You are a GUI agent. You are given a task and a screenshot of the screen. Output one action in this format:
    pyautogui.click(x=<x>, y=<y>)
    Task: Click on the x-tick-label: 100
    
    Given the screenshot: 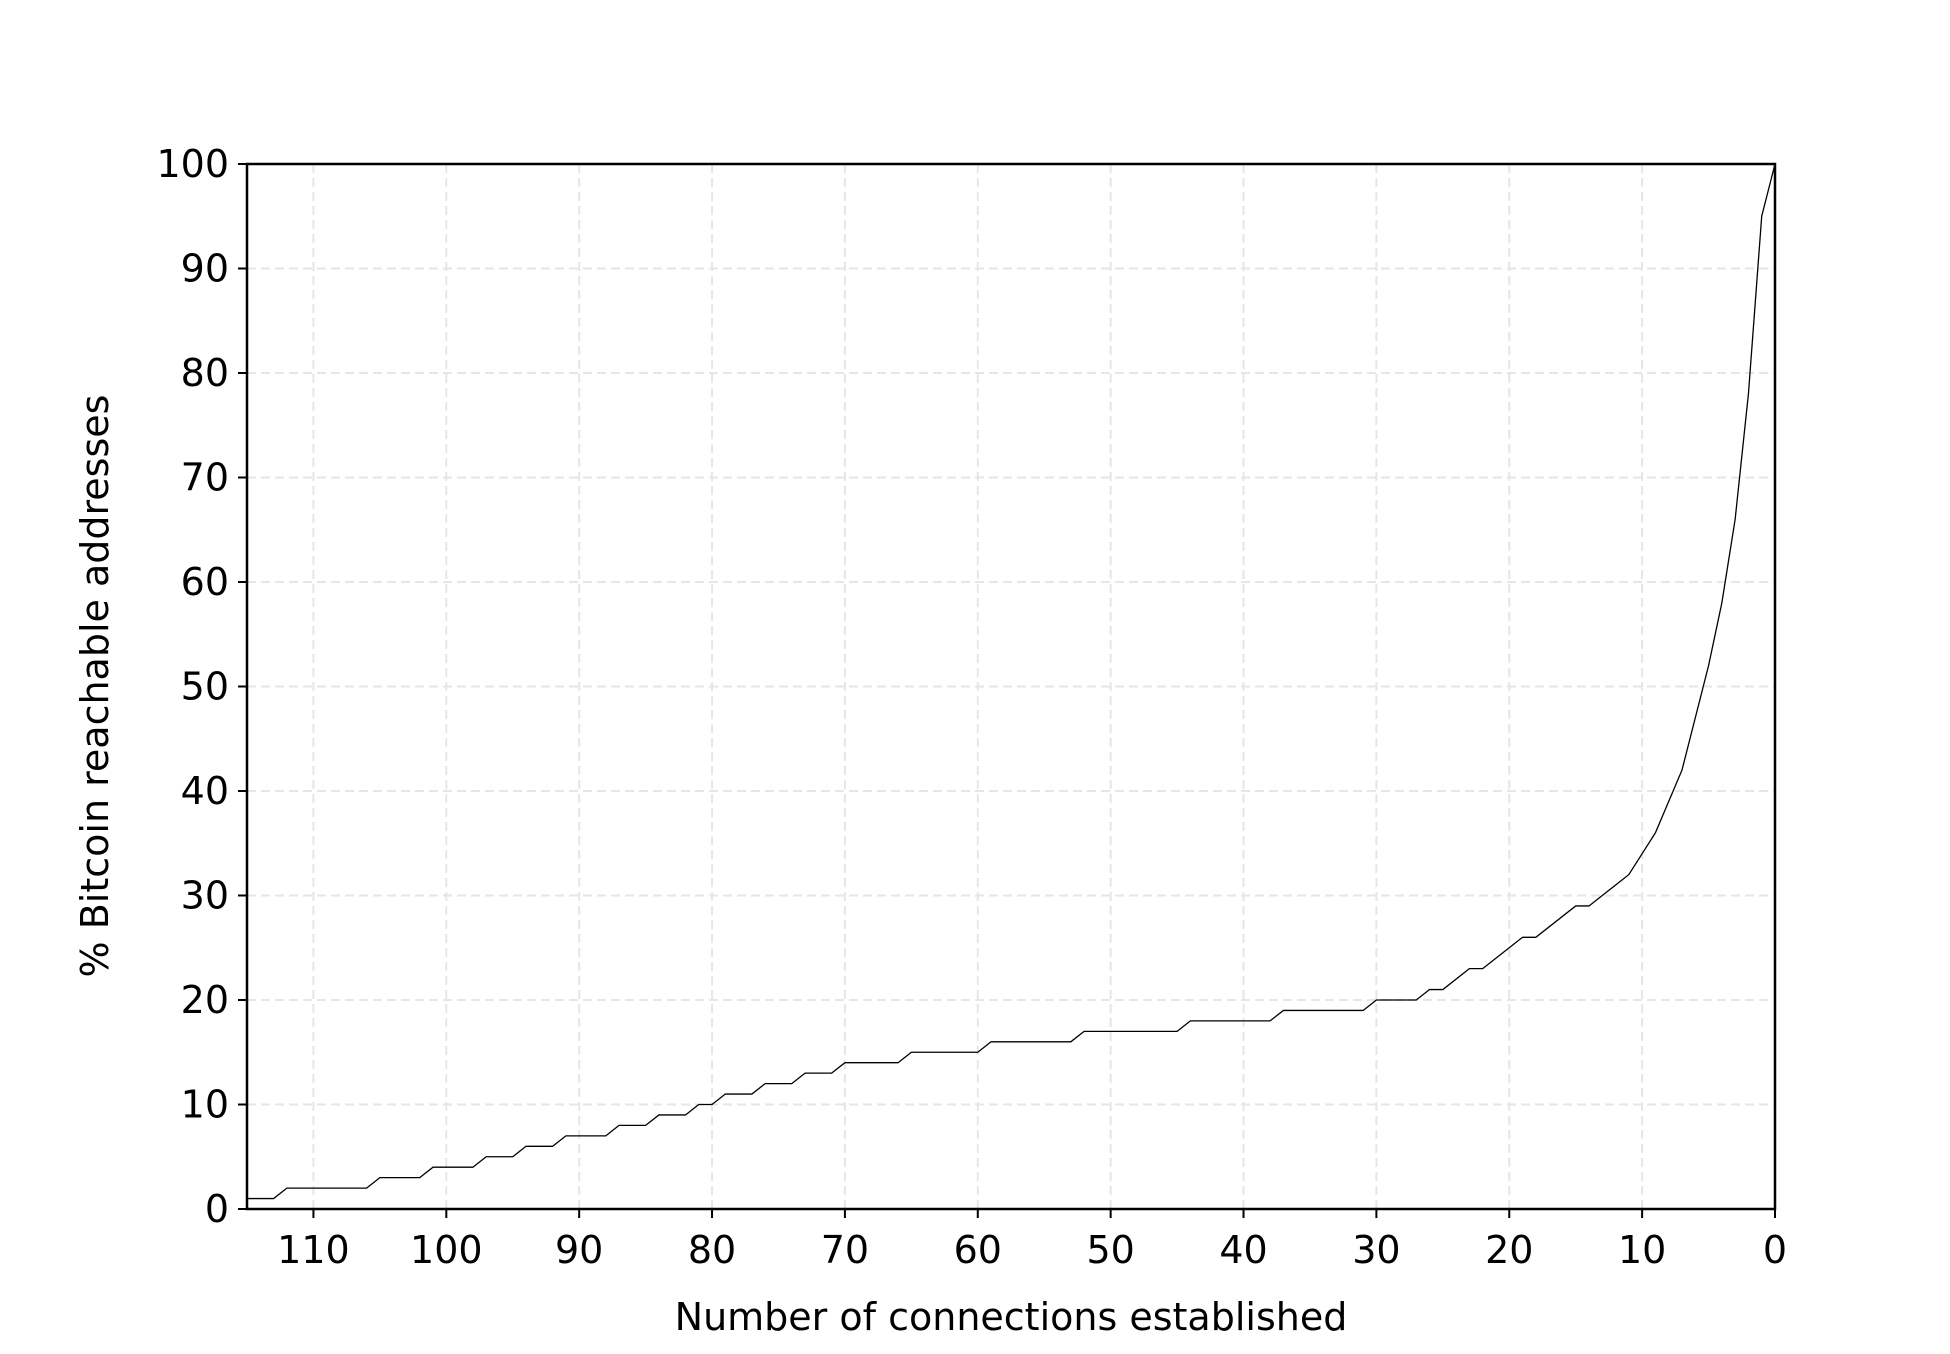 What is the action you would take?
    pyautogui.click(x=446, y=1250)
    